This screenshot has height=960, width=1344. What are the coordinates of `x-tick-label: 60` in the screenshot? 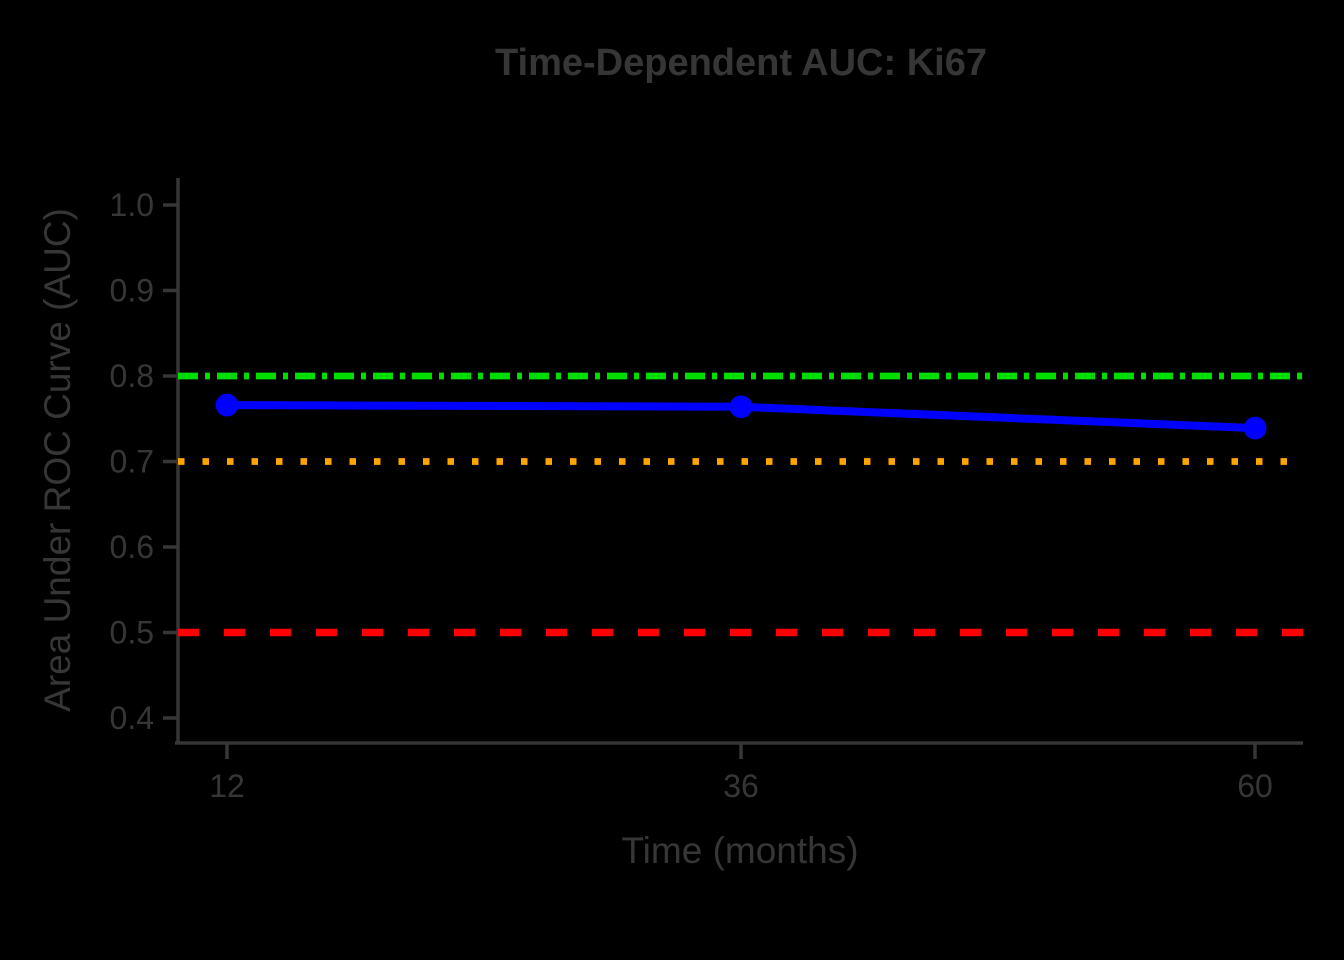 It's located at (1255, 786).